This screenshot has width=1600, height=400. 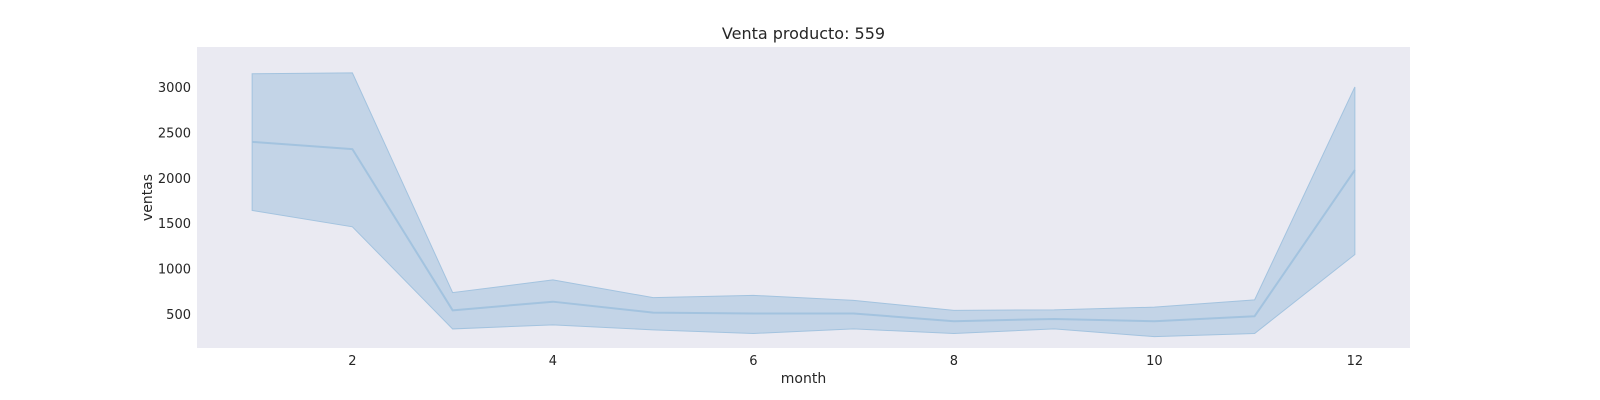 What do you see at coordinates (352, 361) in the screenshot?
I see `x-tick-label: 2` at bounding box center [352, 361].